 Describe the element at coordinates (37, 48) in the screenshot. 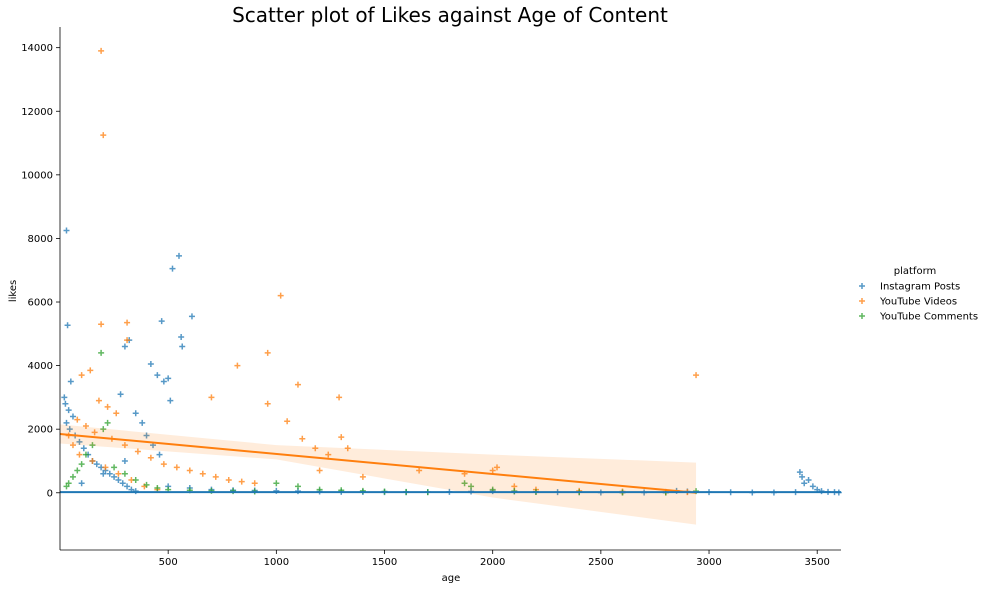

I see `y-tick-label: 14000` at that location.